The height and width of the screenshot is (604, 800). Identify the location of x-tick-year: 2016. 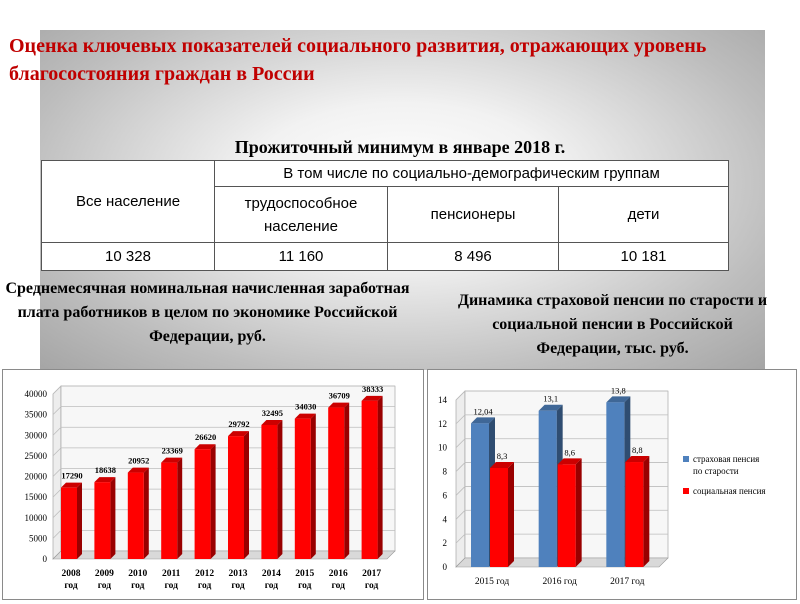
(338, 574).